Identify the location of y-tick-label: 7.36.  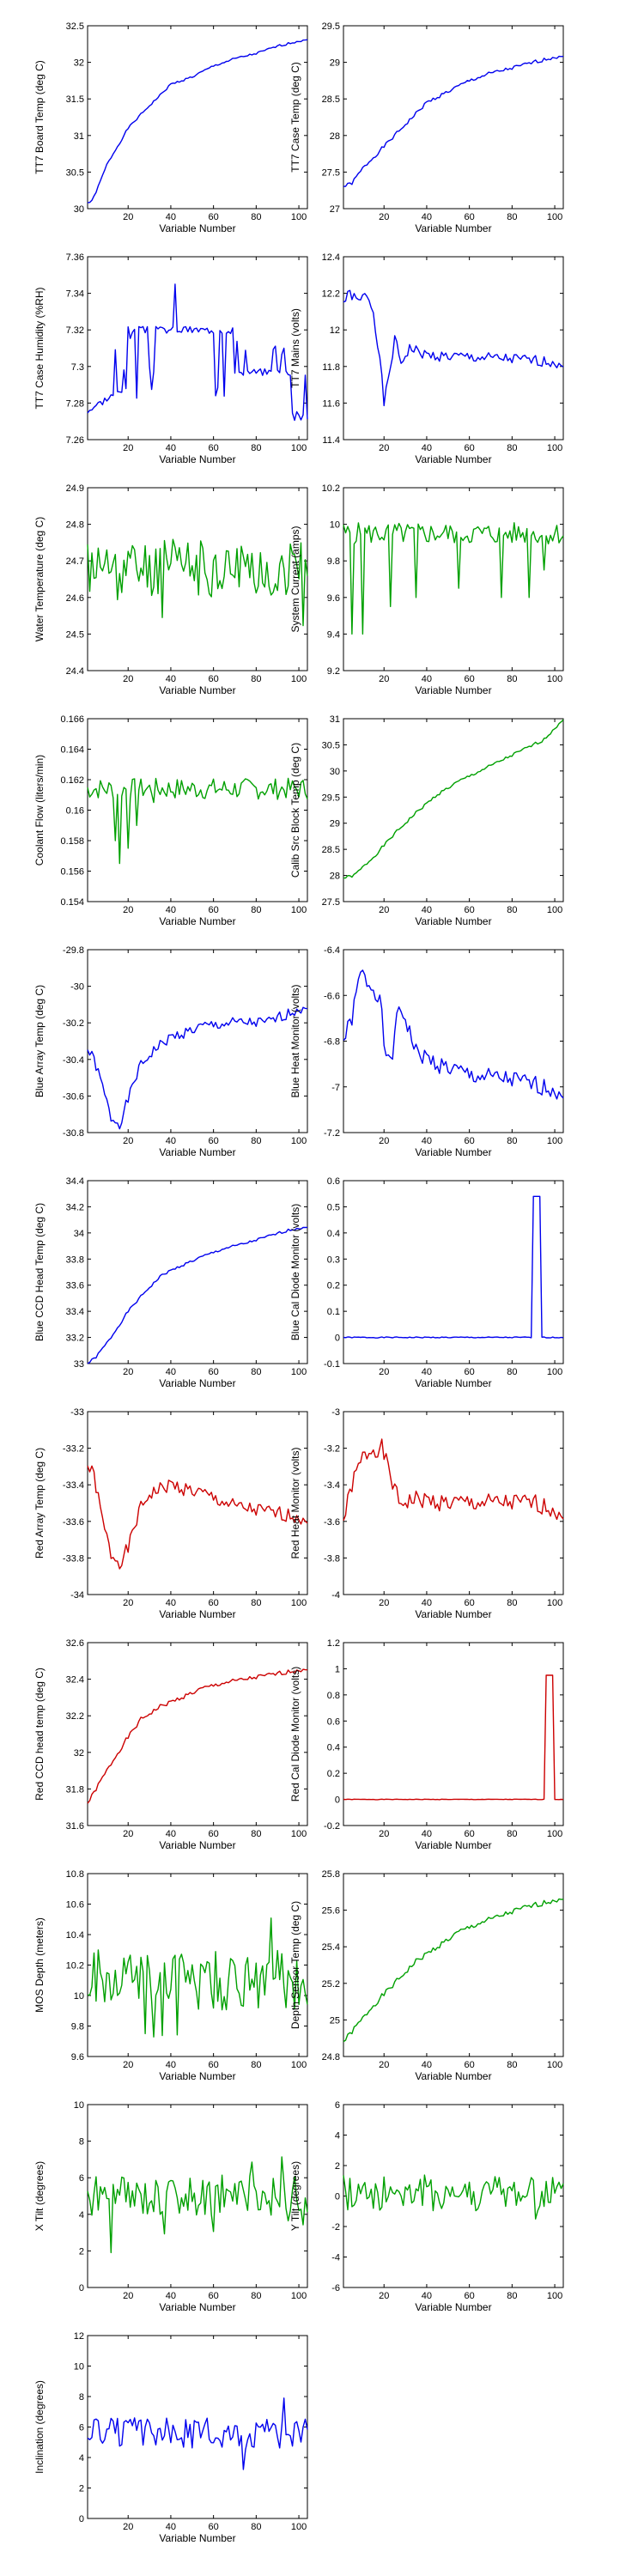
(75, 258).